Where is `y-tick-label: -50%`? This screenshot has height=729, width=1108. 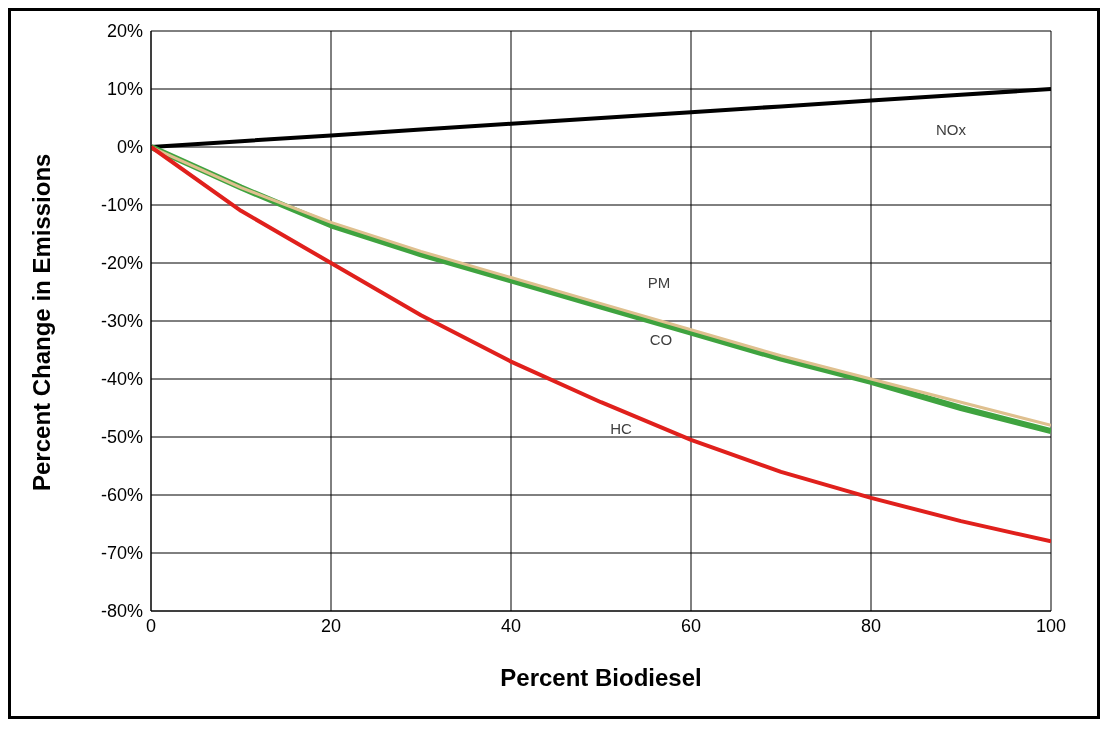
y-tick-label: -50% is located at coordinates (121, 437).